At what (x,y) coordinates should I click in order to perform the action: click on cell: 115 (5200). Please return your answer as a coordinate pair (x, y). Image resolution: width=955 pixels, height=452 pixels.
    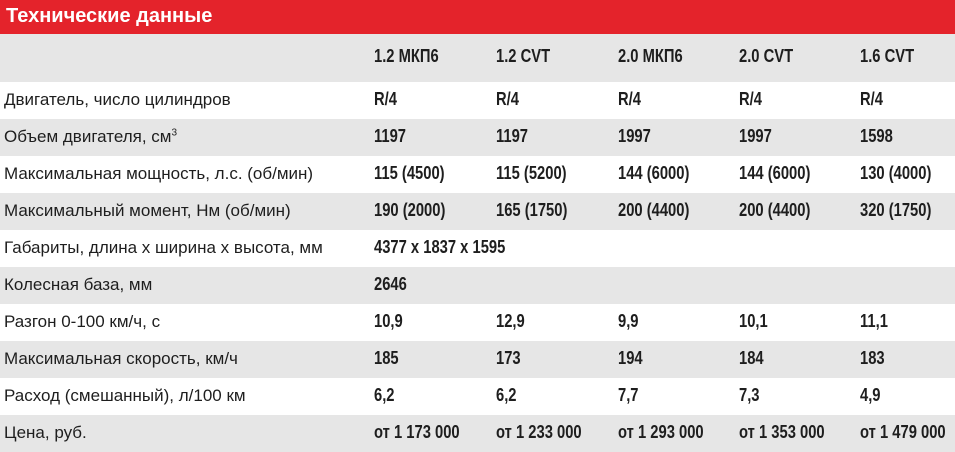
    Looking at the image, I should click on (531, 173).